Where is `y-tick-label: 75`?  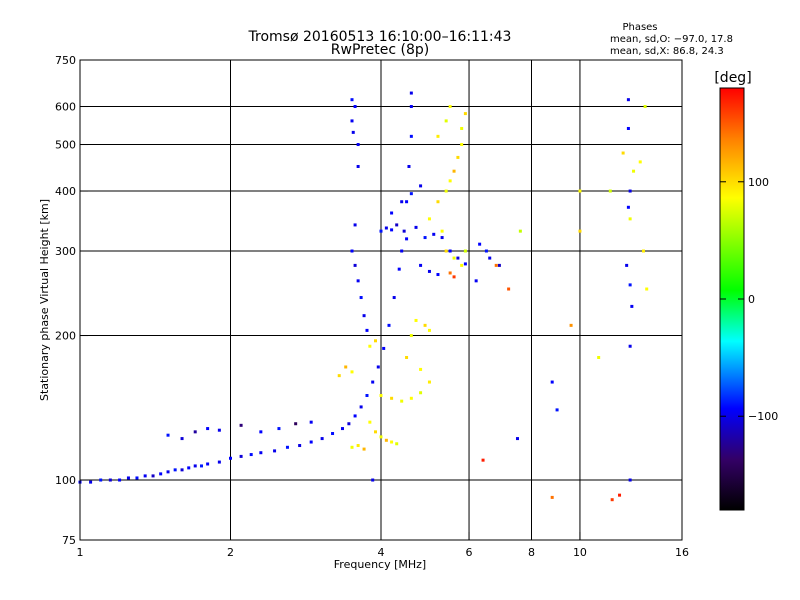
y-tick-label: 75 is located at coordinates (69, 540).